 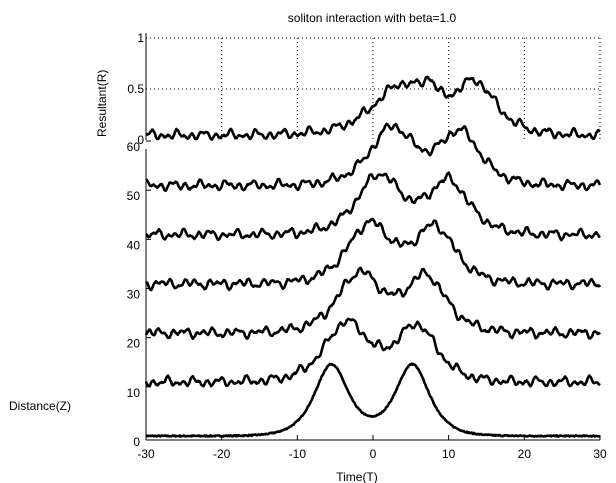 I want to click on r-tick-label: 1, so click(x=140, y=38).